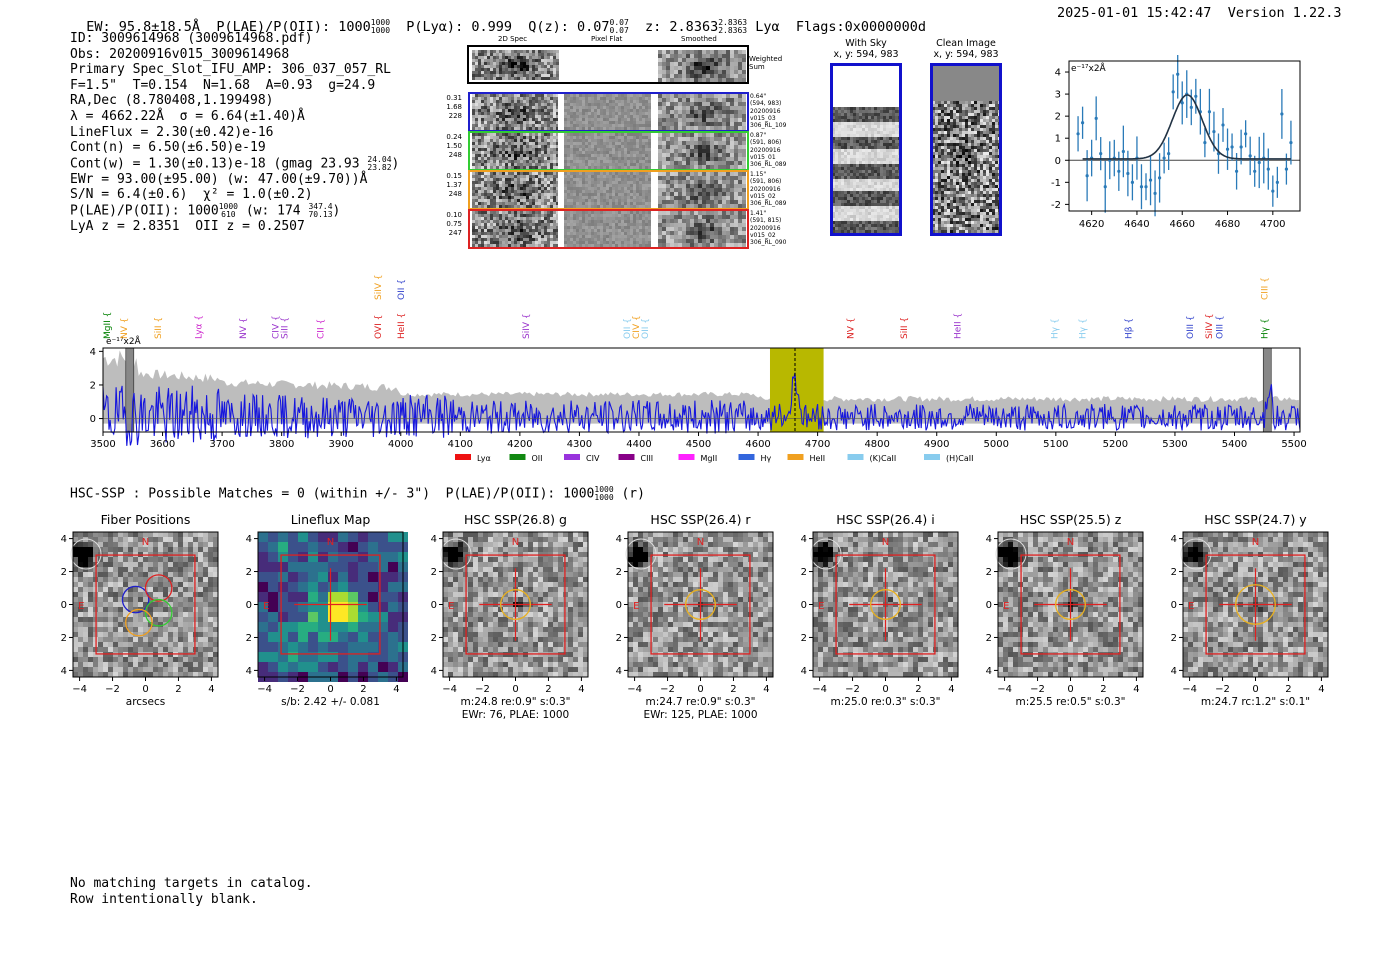 Image resolution: width=1400 pixels, height=953 pixels. I want to click on hsc-panel-title: HSC SSP(26.4) i, so click(885, 519).